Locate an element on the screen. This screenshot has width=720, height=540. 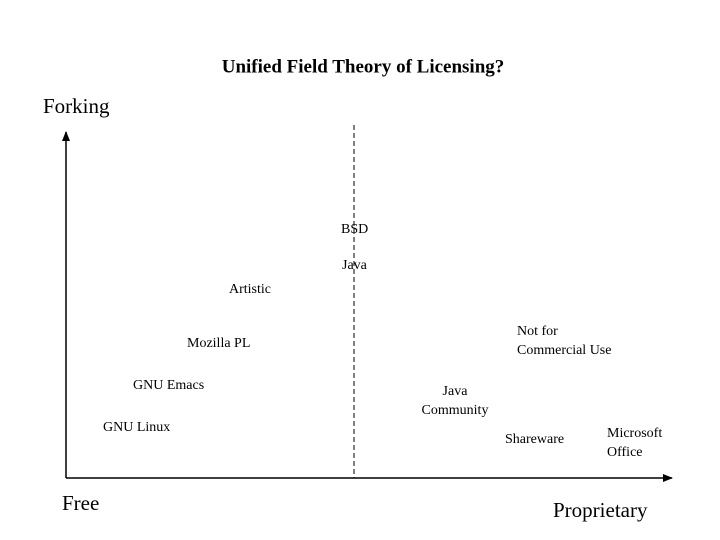
node-label-line: Artistic is located at coordinates (250, 289).